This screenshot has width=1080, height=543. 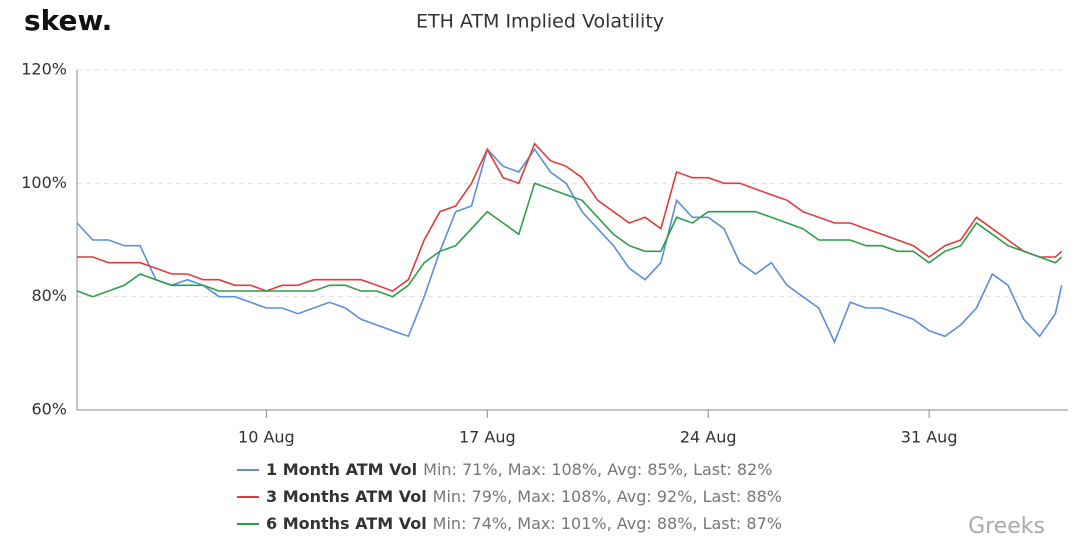 What do you see at coordinates (49, 295) in the screenshot?
I see `y-tick-label: 80%` at bounding box center [49, 295].